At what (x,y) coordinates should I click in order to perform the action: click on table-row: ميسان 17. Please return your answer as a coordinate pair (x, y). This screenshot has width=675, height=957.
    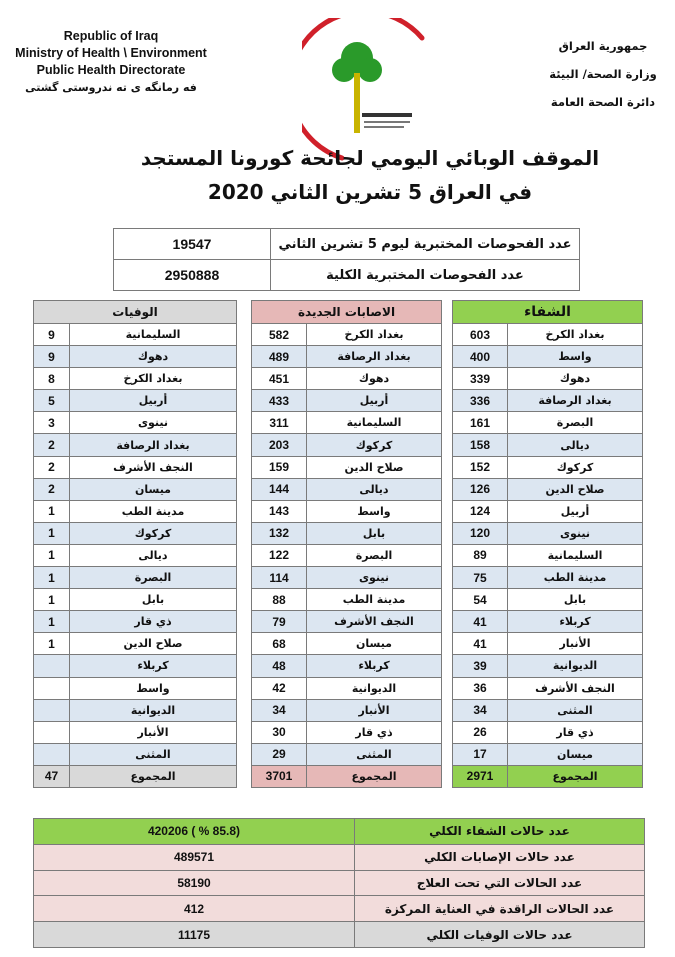
    Looking at the image, I should click on (547, 754).